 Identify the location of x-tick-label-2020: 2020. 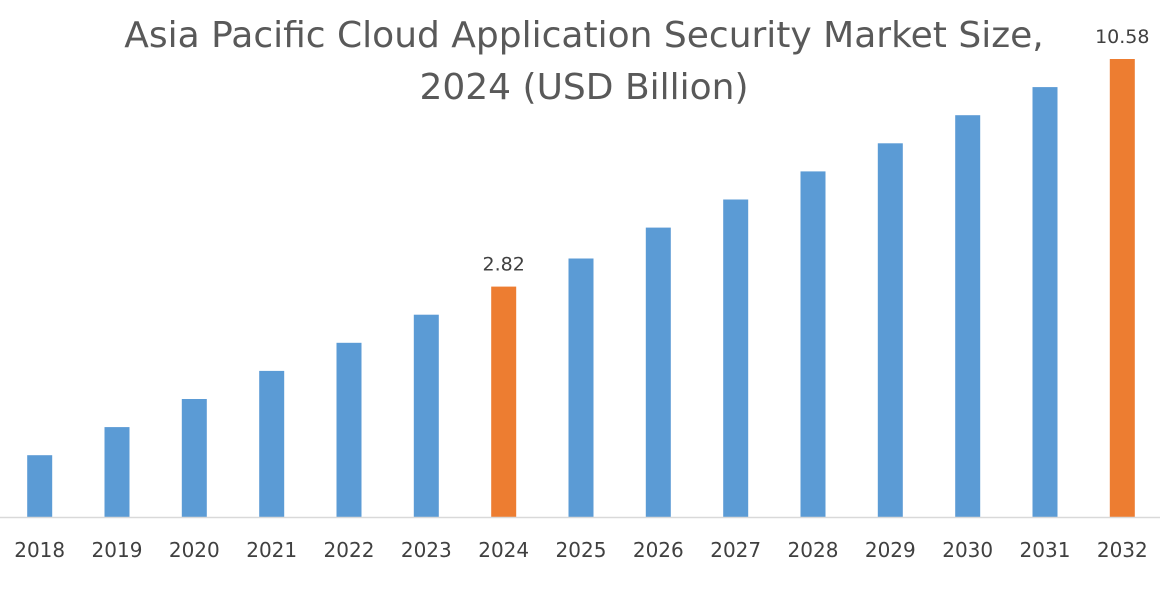
(194, 550).